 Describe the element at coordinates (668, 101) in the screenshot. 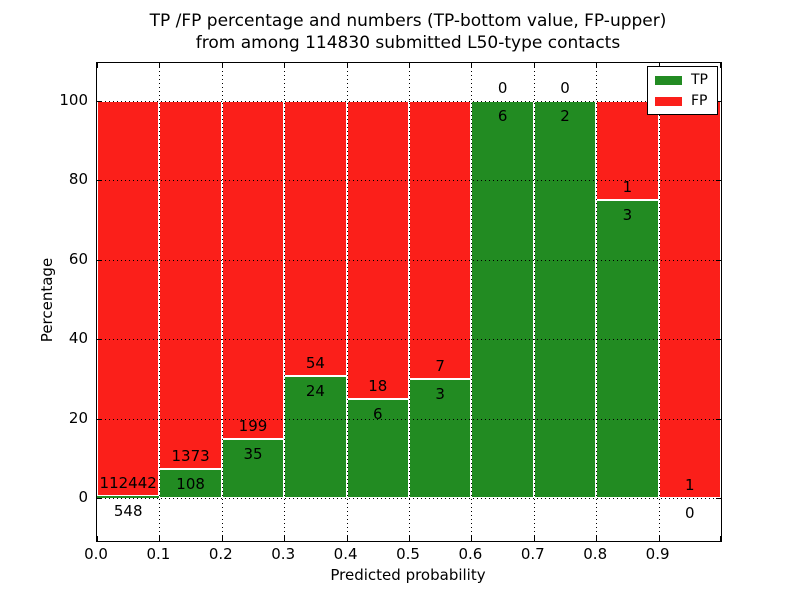

I see `fp-swatch-icon` at that location.